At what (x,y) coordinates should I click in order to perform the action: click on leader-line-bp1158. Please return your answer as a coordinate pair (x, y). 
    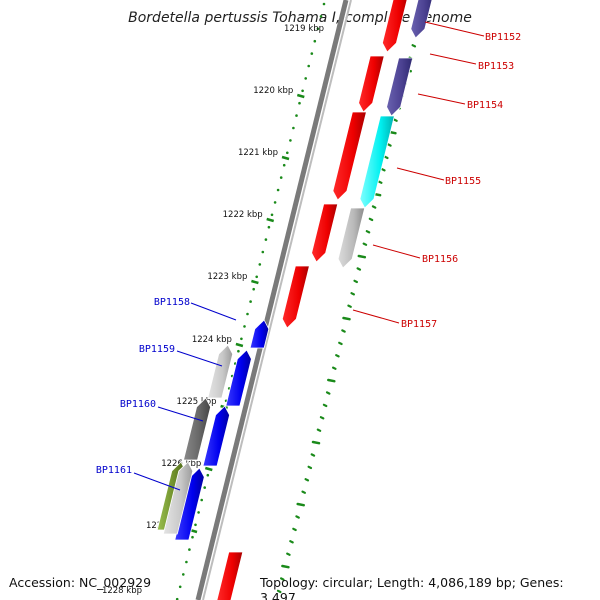
    Looking at the image, I should click on (213, 311).